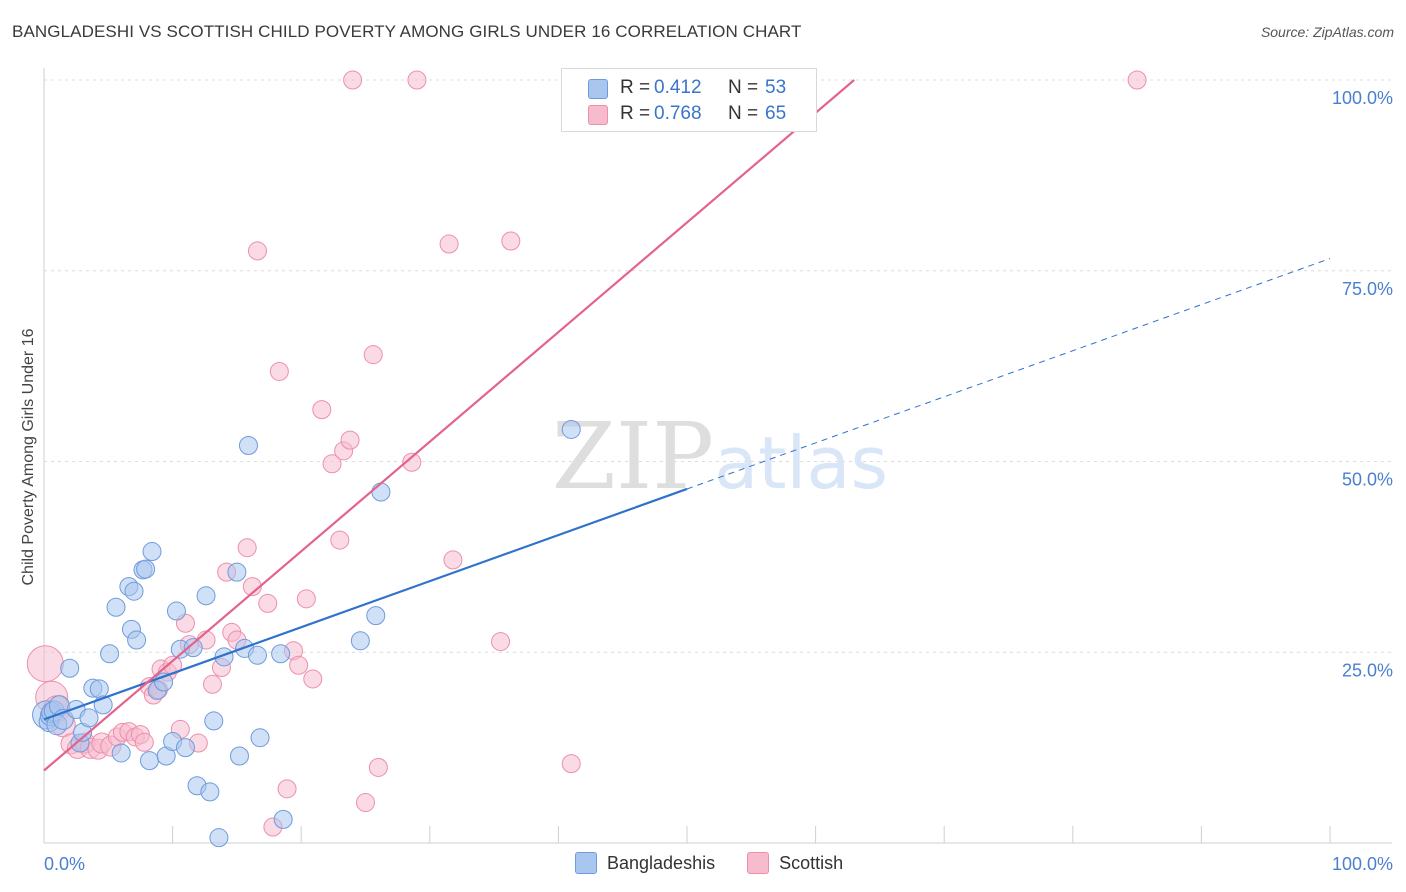 This screenshot has width=1406, height=892. I want to click on series-legend: Bangladeshis Scottish, so click(725, 863).